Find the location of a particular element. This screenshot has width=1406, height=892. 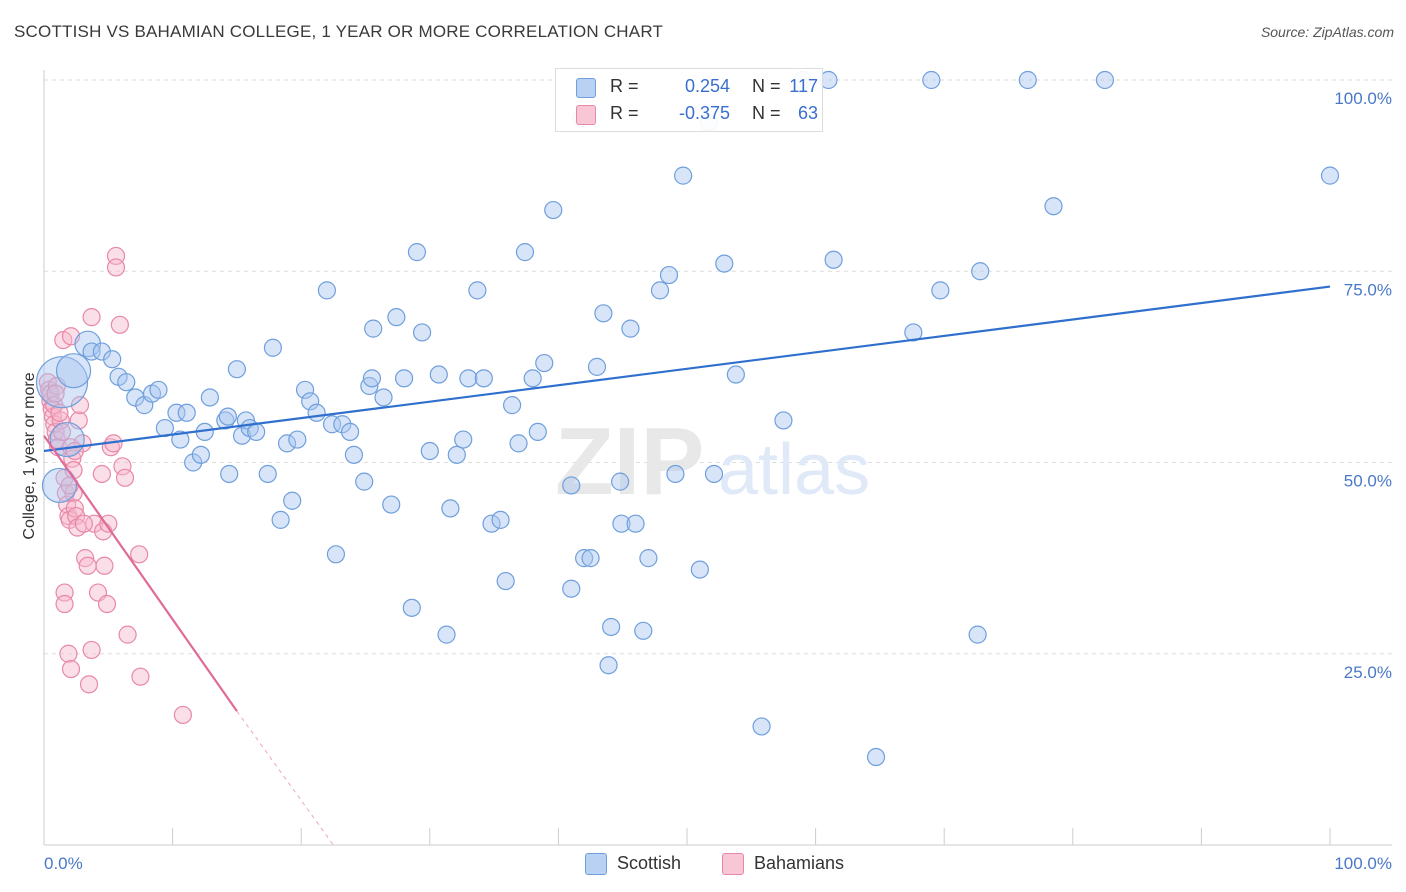

source-credit: Source: ZipAtlas.com is located at coordinates (1327, 32).